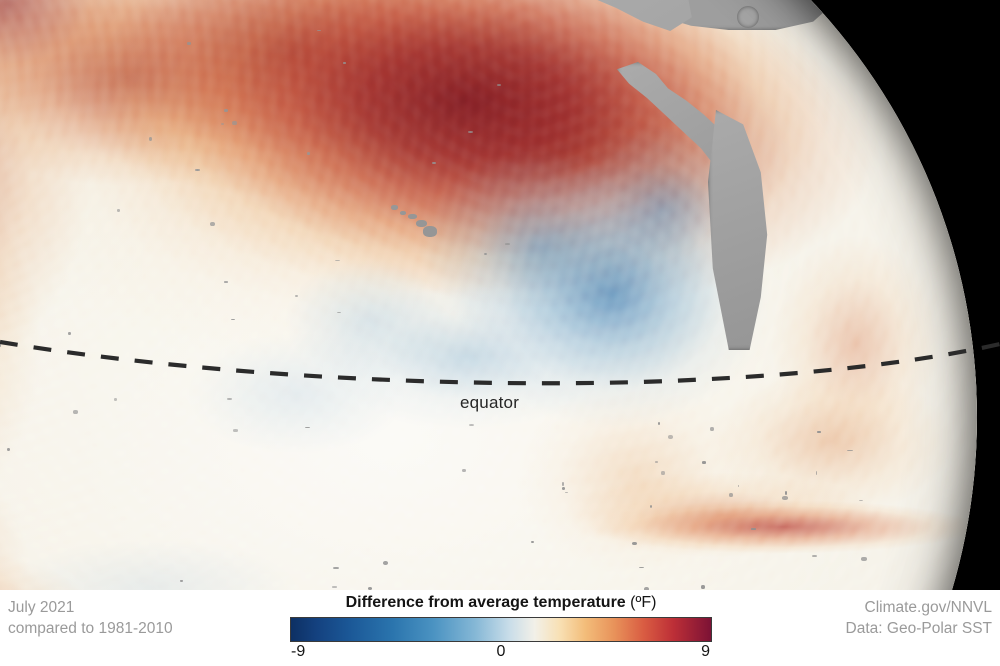 The height and width of the screenshot is (666, 1000). I want to click on legend-colorbar, so click(501, 629).